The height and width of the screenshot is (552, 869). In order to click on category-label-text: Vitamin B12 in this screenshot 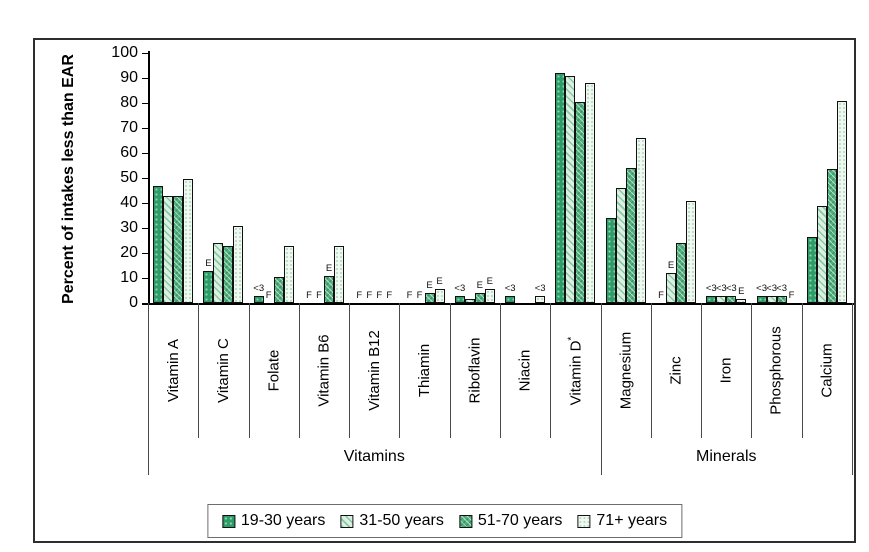, I will do `click(374, 370)`.